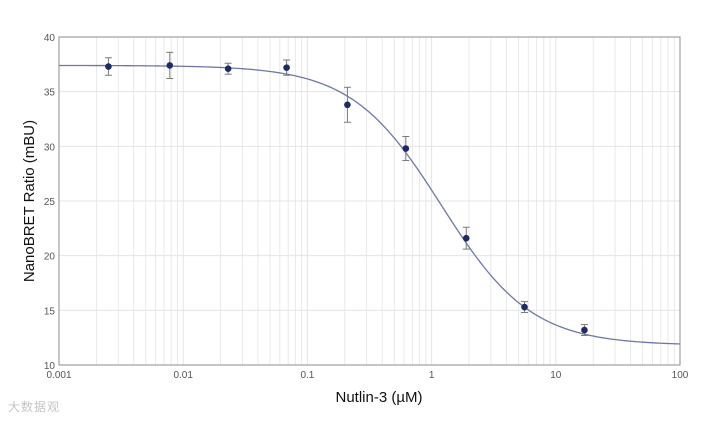 The image size is (715, 421). Describe the element at coordinates (680, 375) in the screenshot. I see `x-tick-label: 100` at that location.